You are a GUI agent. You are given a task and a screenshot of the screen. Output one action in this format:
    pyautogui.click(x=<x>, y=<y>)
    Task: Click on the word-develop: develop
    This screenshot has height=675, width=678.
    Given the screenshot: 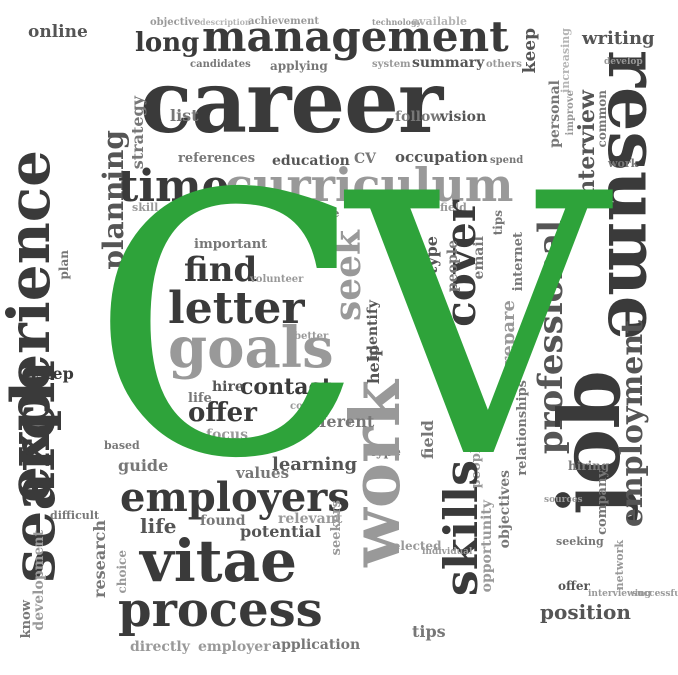 What is the action you would take?
    pyautogui.click(x=623, y=62)
    